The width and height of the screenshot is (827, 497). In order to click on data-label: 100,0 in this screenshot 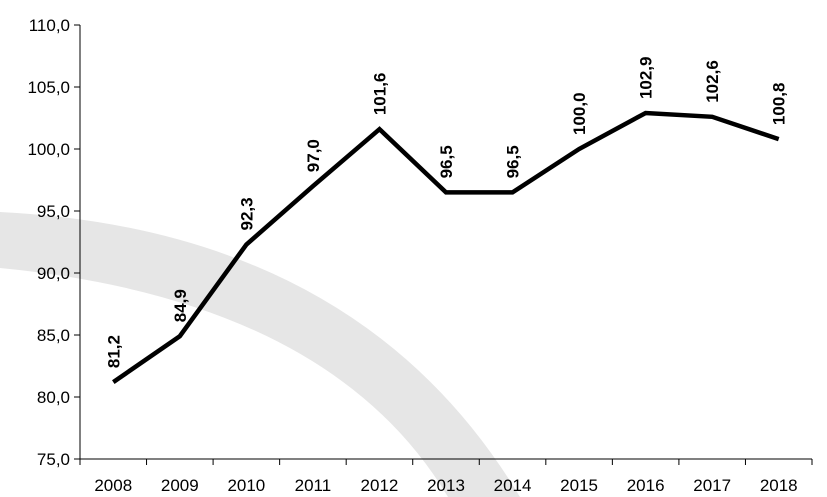, I will do `click(579, 113)`.